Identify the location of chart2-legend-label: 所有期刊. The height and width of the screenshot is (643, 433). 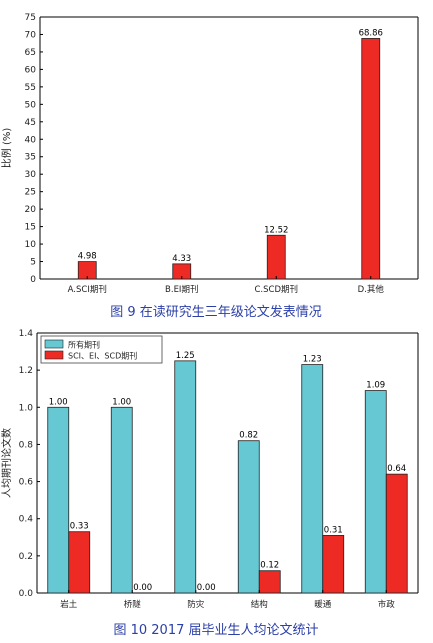
(84, 345).